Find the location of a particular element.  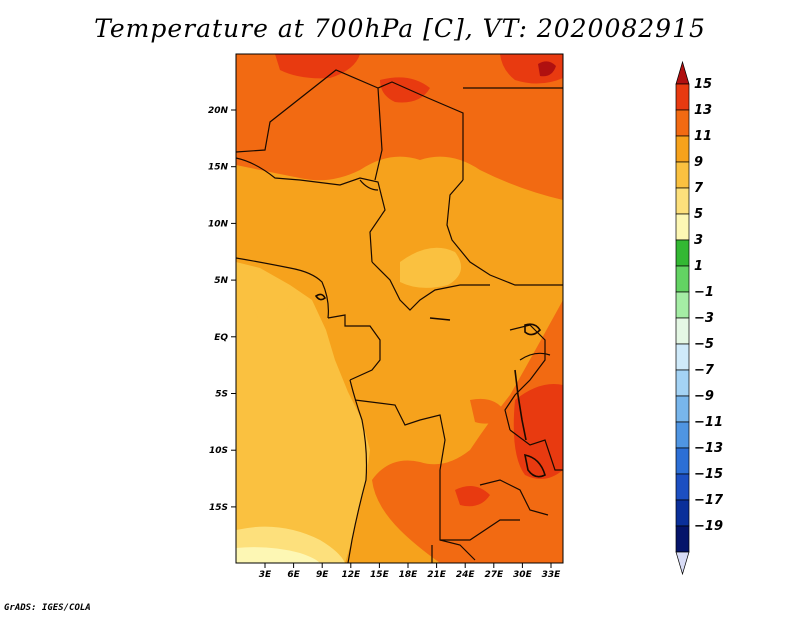

lon-tick-label: 27E is located at coordinates (494, 575).